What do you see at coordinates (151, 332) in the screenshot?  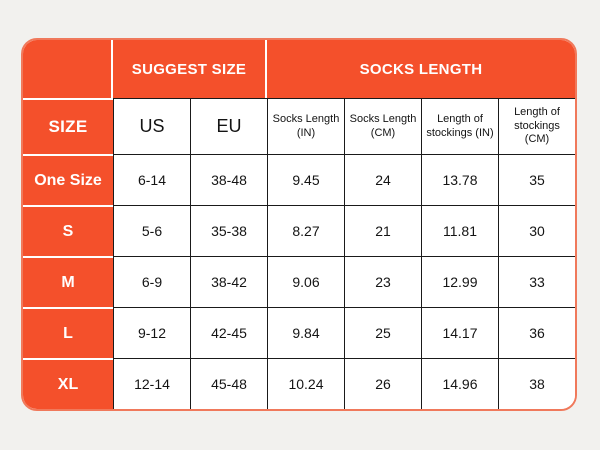 I see `table-cell: 9-12` at bounding box center [151, 332].